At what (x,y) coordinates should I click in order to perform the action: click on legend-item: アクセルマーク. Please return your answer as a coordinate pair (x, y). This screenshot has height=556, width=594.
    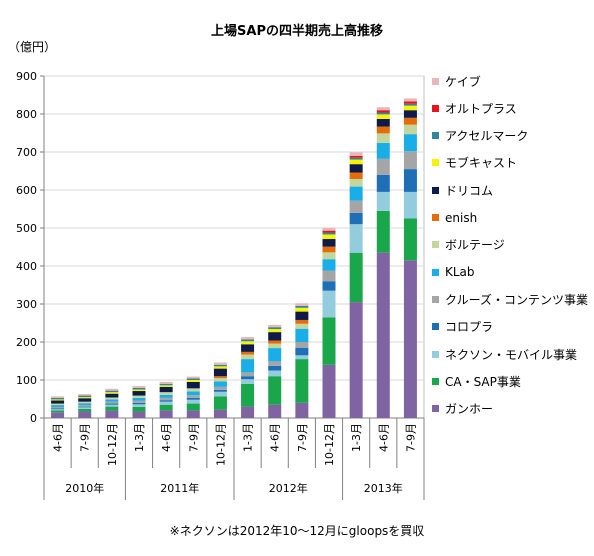
    Looking at the image, I should click on (480, 136).